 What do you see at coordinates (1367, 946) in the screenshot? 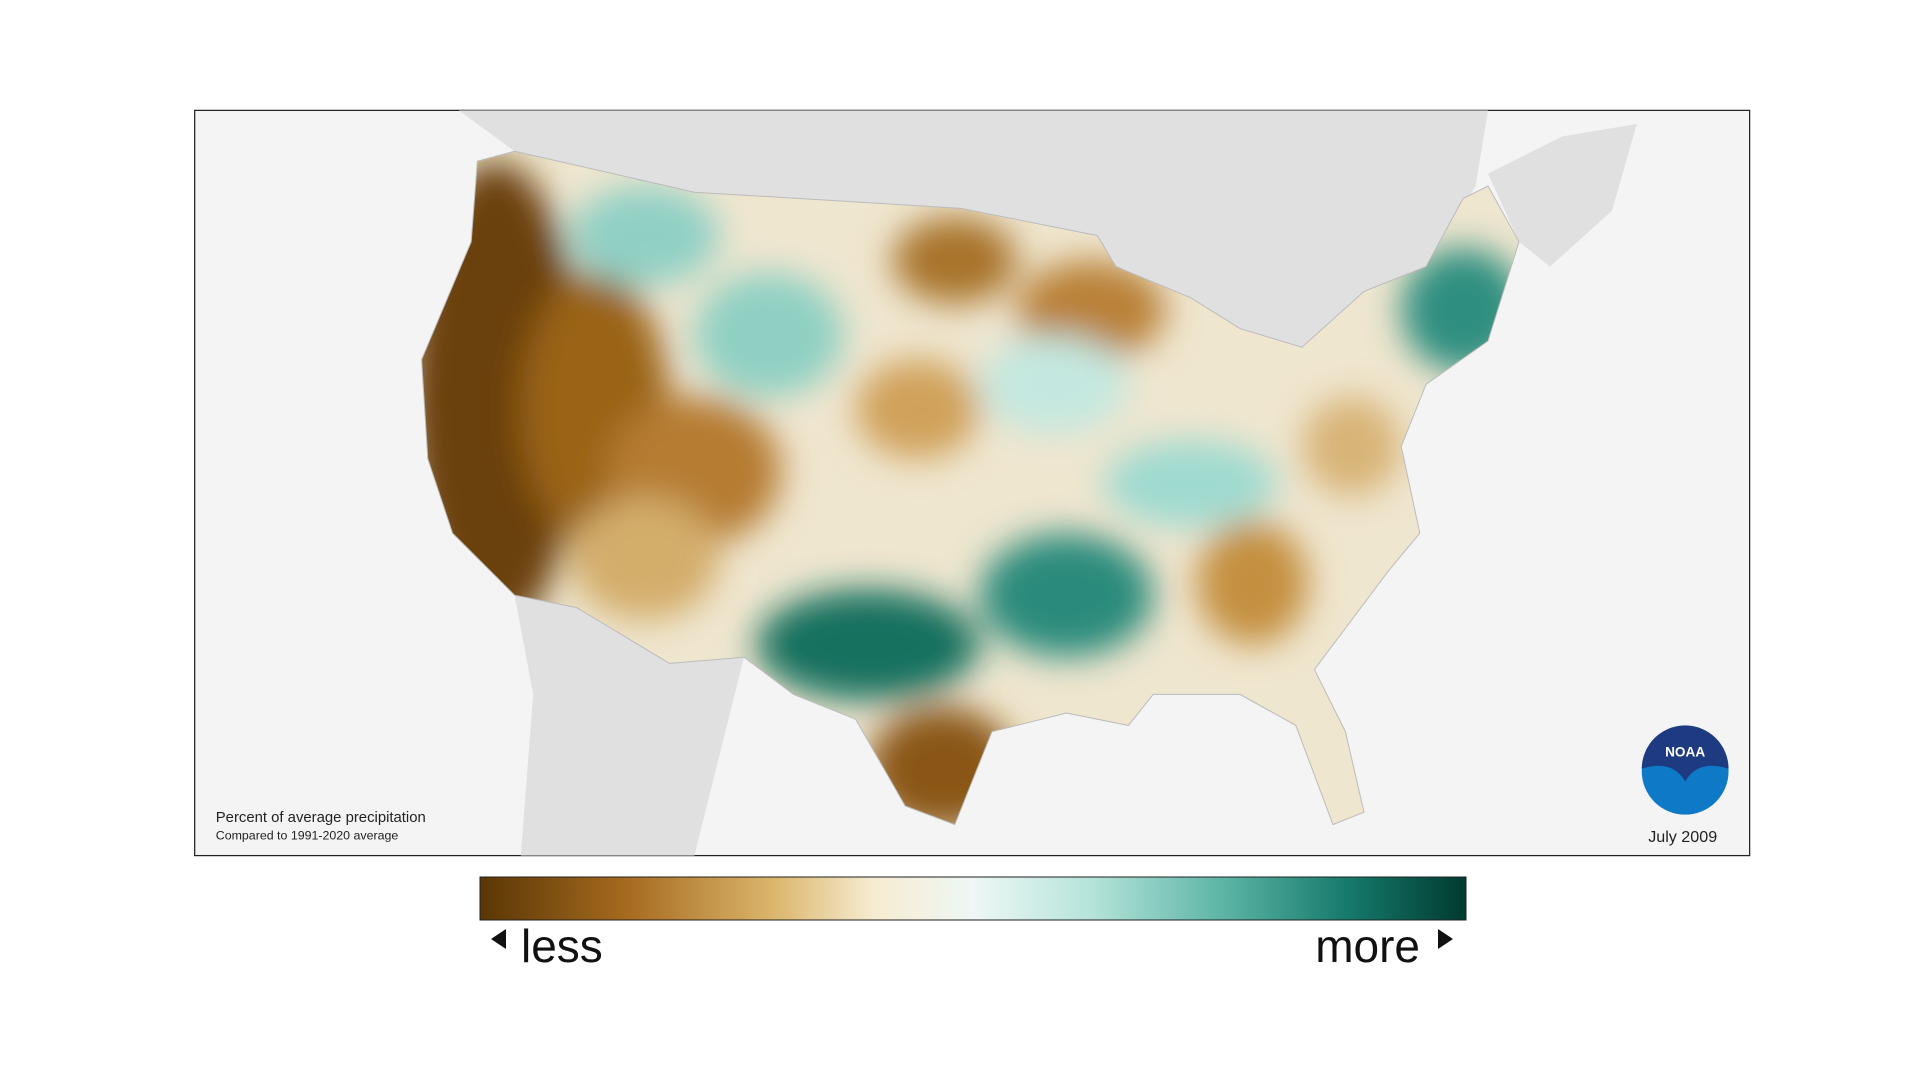
I see `legend-high: more` at bounding box center [1367, 946].